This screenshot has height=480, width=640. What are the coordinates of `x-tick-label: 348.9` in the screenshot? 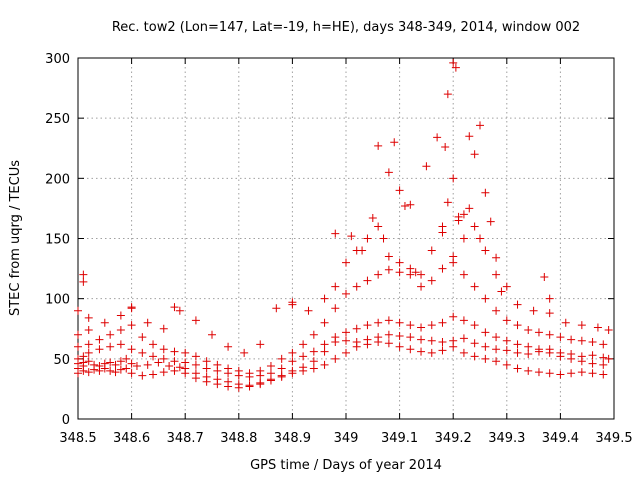 It's located at (292, 438).